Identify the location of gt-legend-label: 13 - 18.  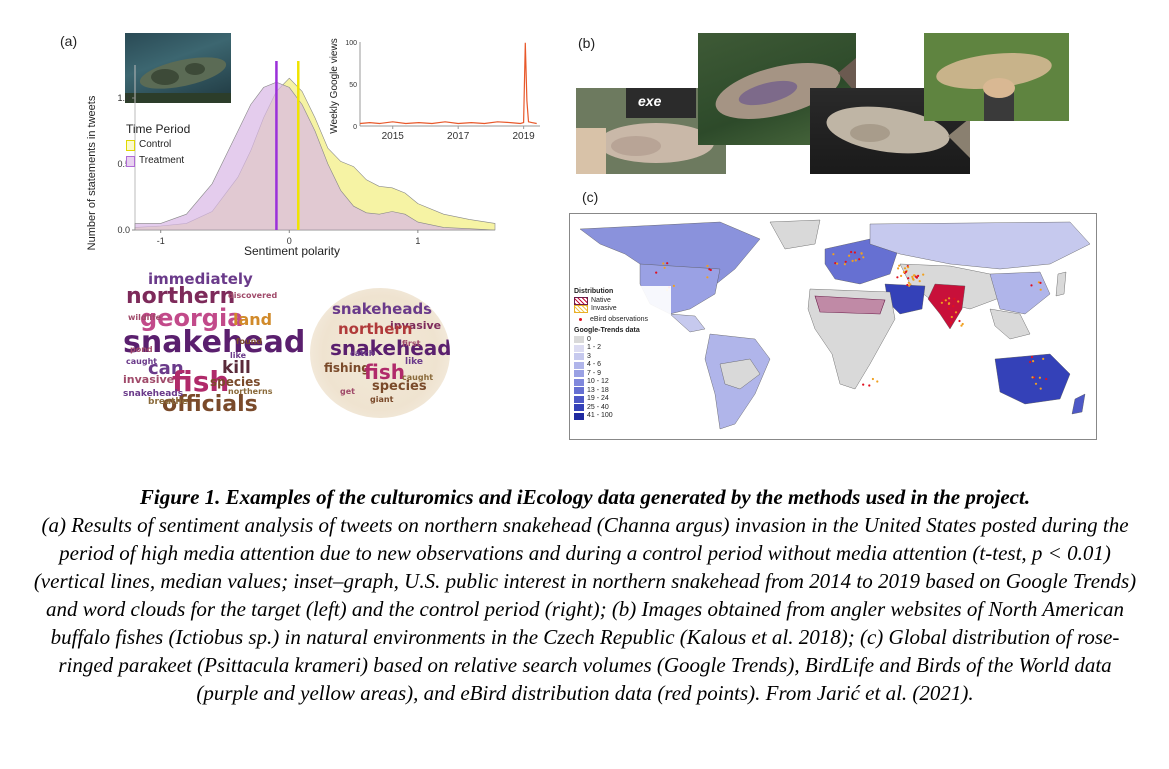
(598, 390).